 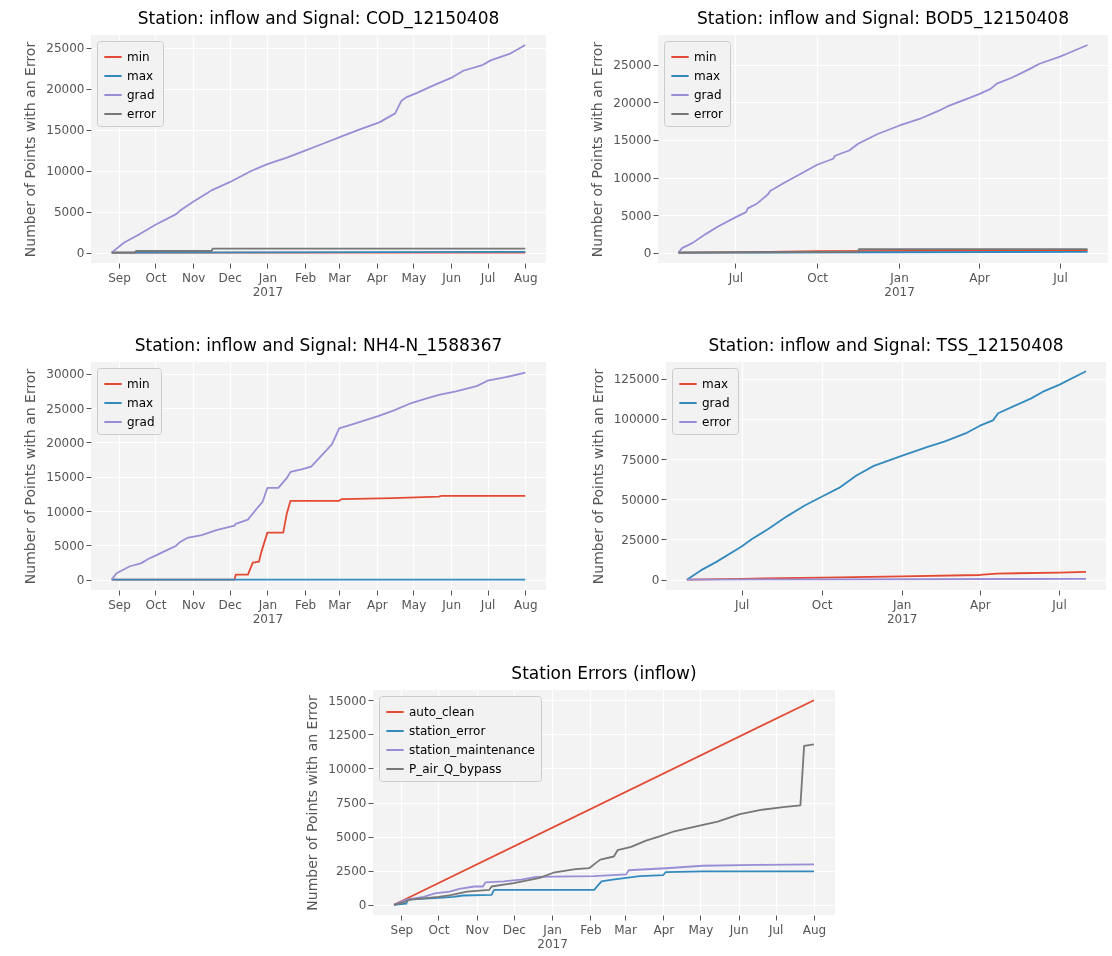 I want to click on legend-label: P_air_Q_bypass, so click(x=455, y=769).